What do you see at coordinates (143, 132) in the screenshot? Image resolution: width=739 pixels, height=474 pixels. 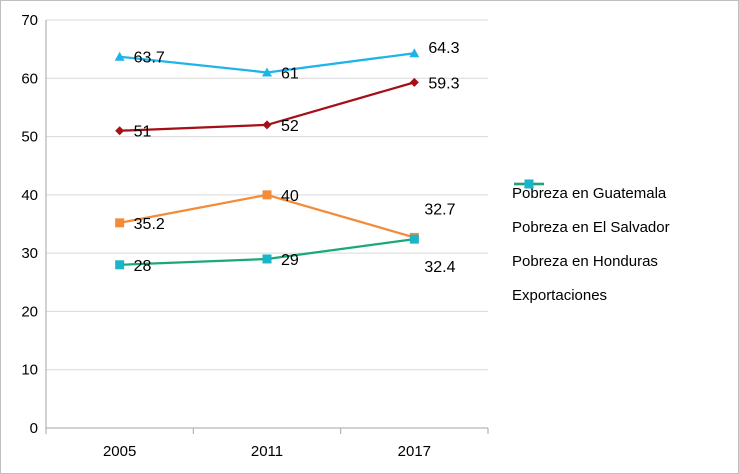 I see `data-label: 51` at bounding box center [143, 132].